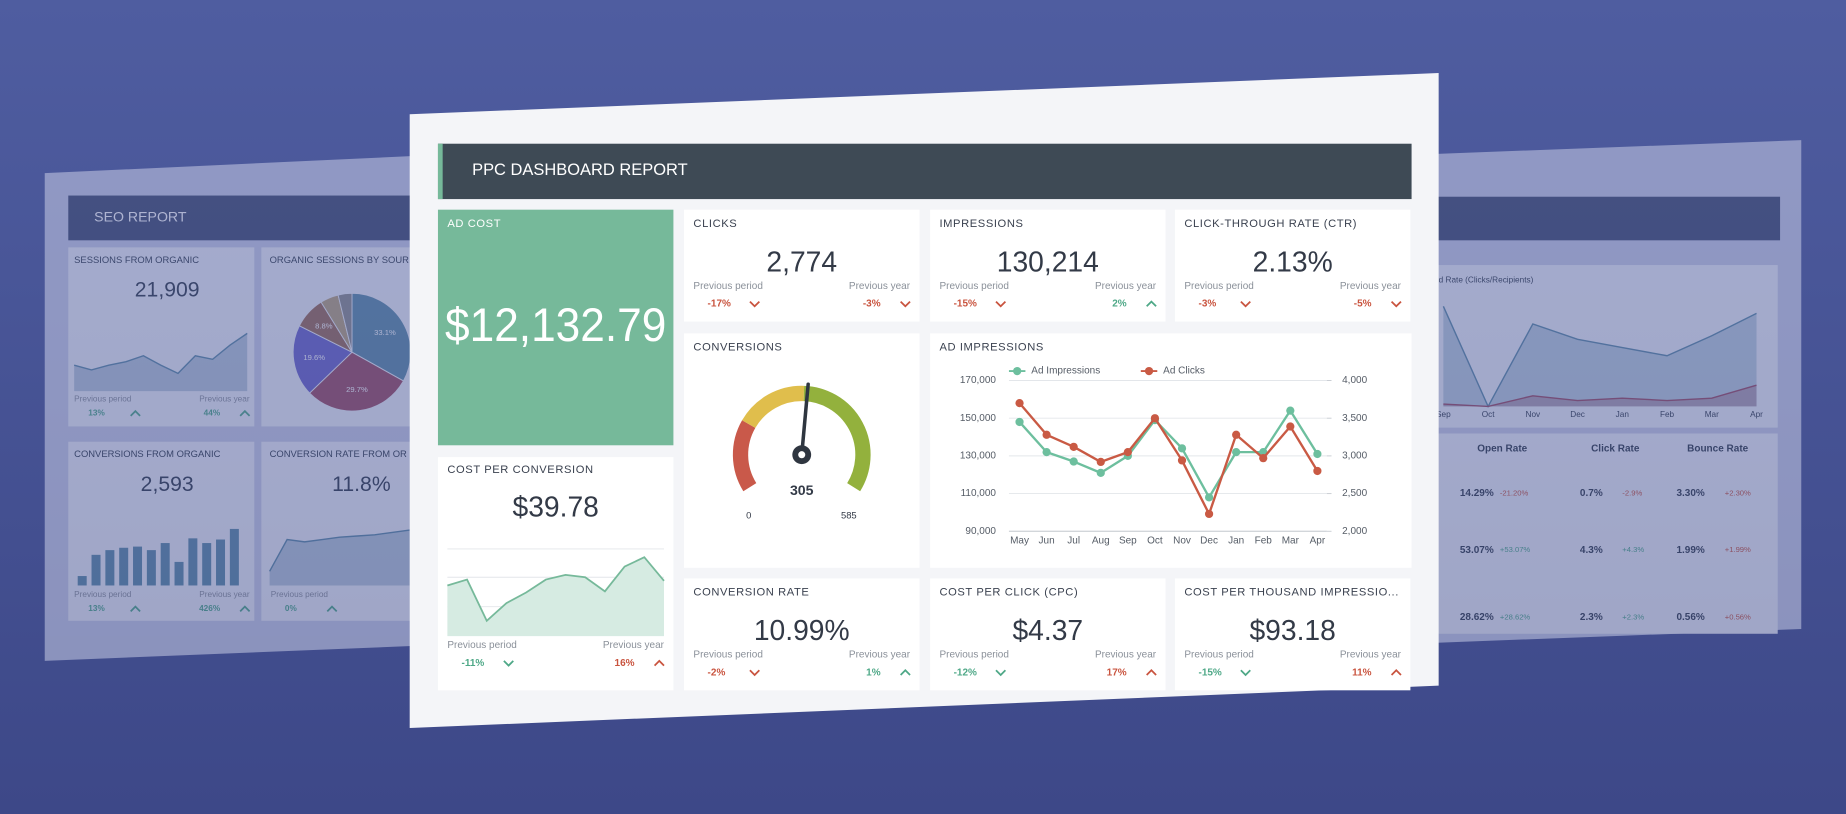  What do you see at coordinates (773, 407) in the screenshot?
I see `gauge-segment` at bounding box center [773, 407].